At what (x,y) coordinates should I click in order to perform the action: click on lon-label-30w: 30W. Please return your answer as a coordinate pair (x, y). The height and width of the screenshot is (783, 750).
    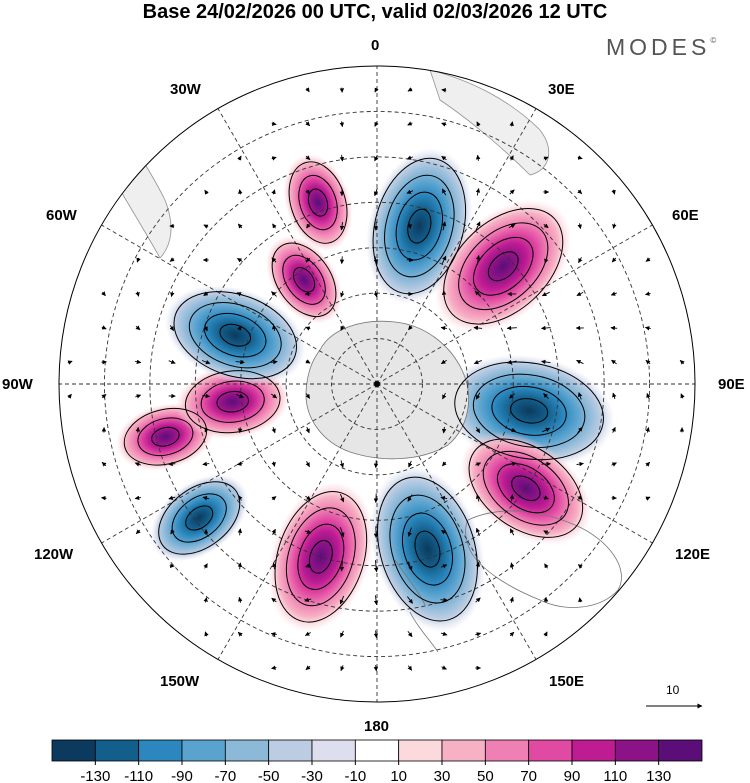
    Looking at the image, I should click on (185, 89).